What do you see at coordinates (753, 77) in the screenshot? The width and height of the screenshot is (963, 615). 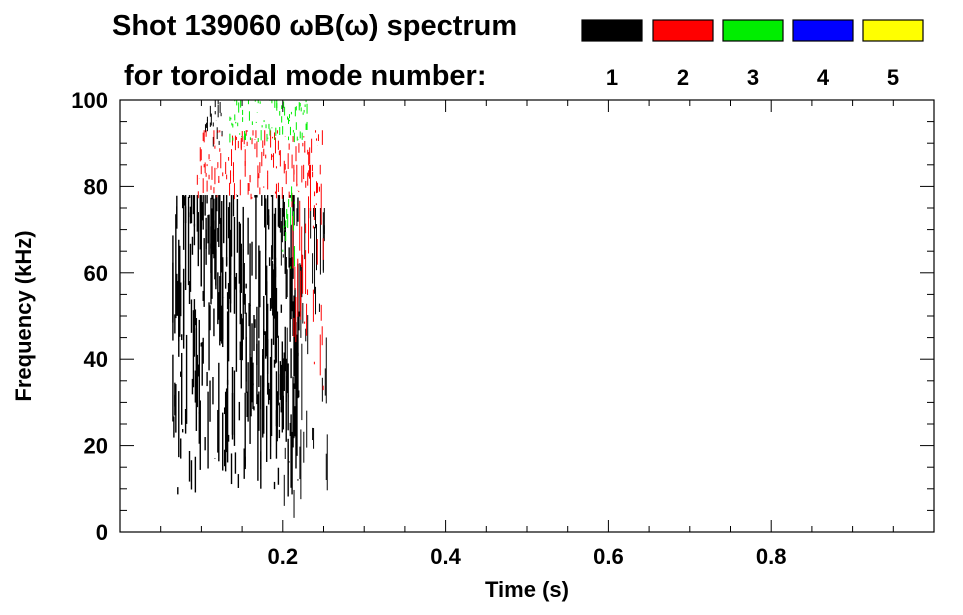 I see `legend-label-mode-3: 3` at bounding box center [753, 77].